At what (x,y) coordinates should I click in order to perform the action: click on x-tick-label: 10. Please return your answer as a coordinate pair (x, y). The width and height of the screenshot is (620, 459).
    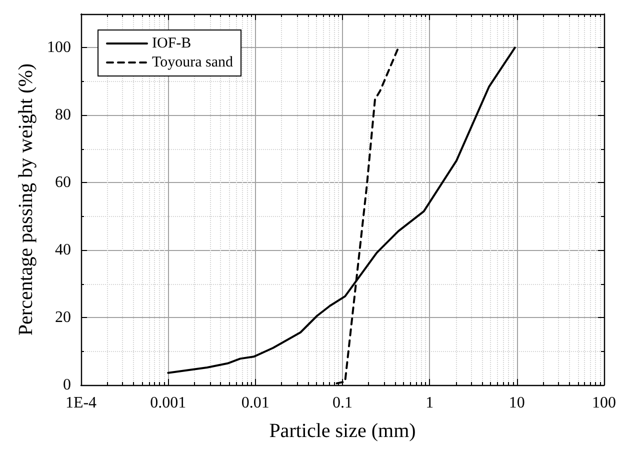
    Looking at the image, I should click on (516, 403).